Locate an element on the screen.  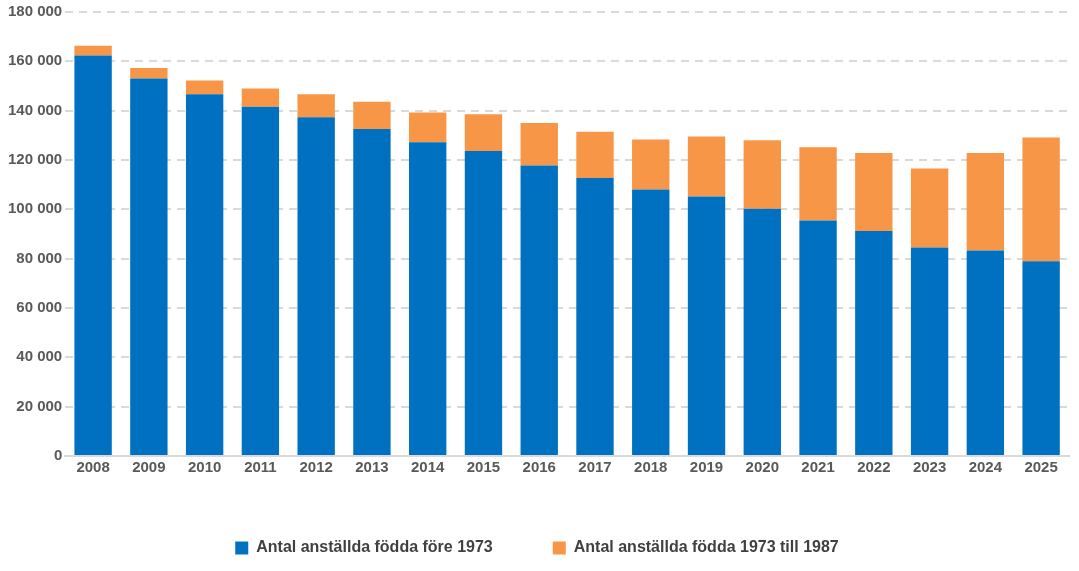
y-tick-label: 160 000 is located at coordinates (35, 60).